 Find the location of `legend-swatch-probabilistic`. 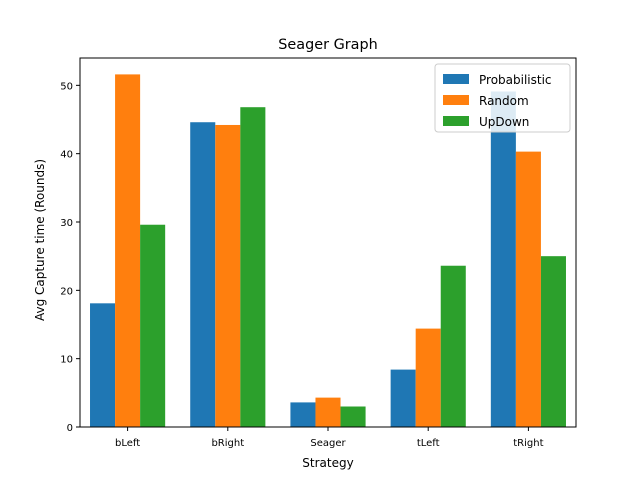

legend-swatch-probabilistic is located at coordinates (456, 79).